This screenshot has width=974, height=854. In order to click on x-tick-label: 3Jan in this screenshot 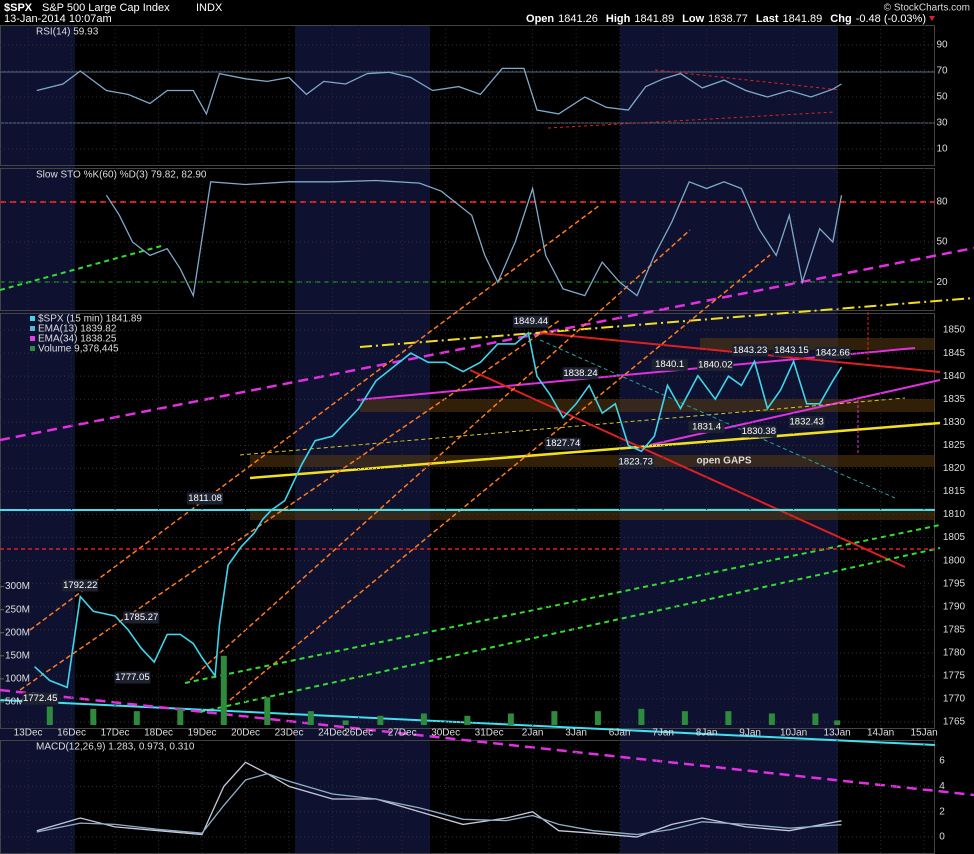, I will do `click(576, 733)`.